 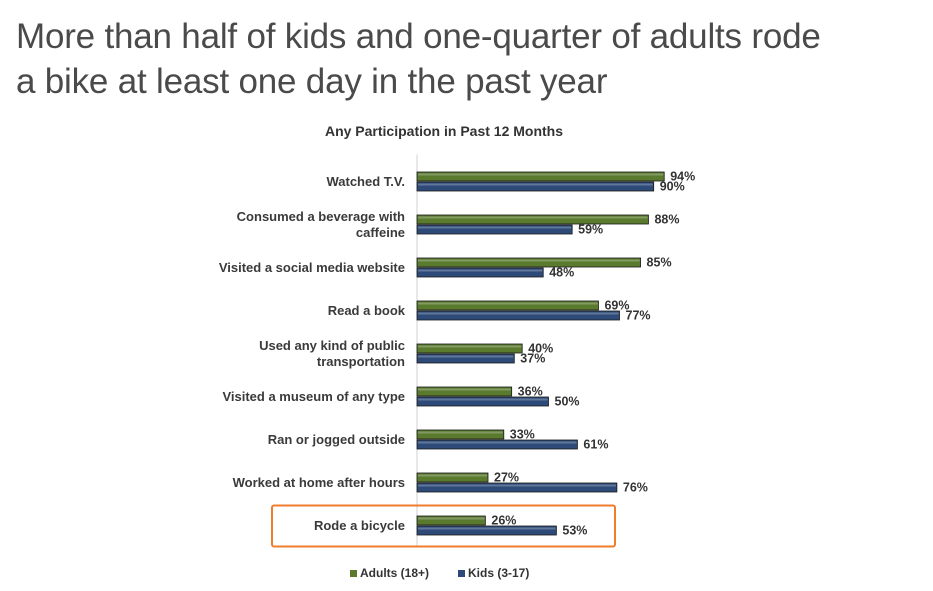 What do you see at coordinates (616, 306) in the screenshot?
I see `value-label: 69%` at bounding box center [616, 306].